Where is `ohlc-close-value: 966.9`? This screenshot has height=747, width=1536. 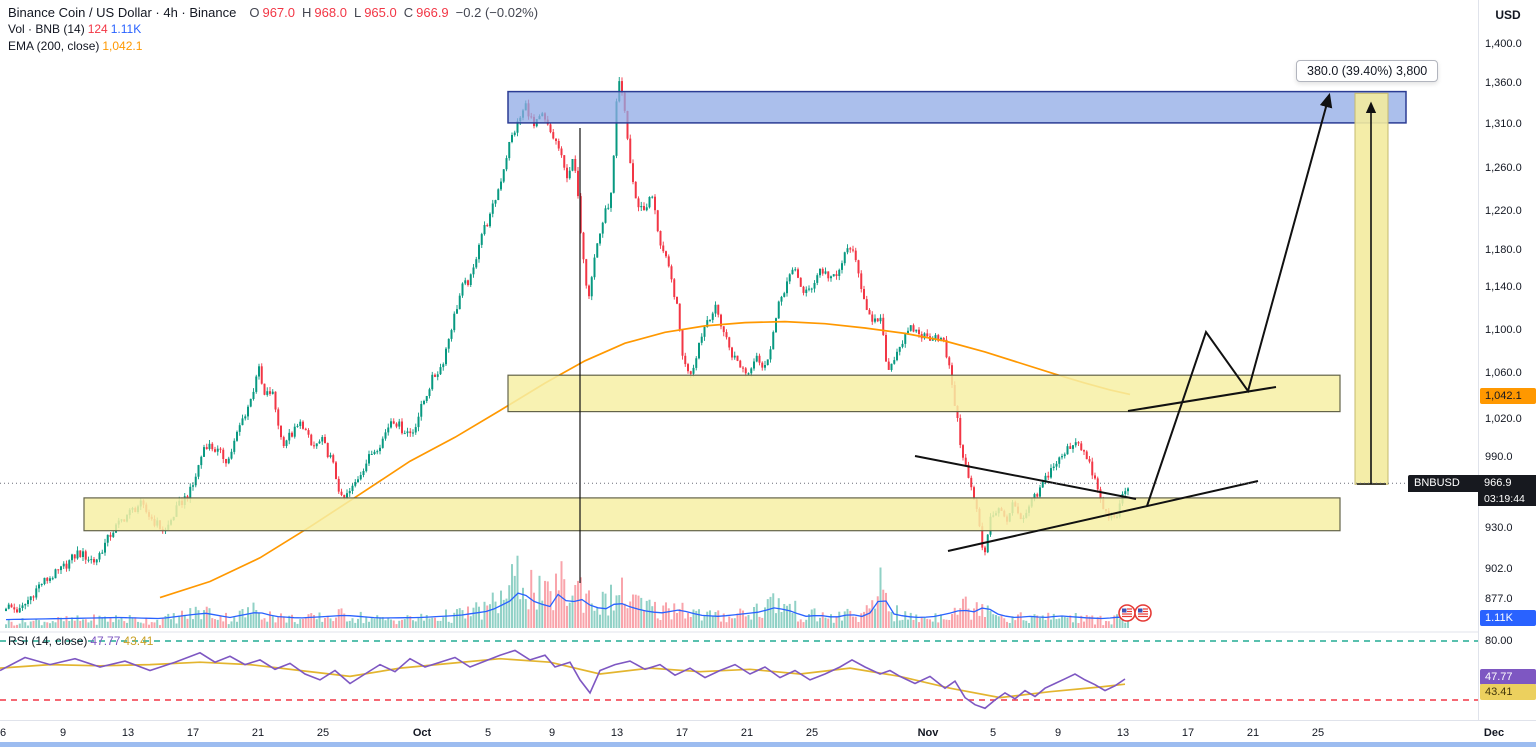 ohlc-close-value: 966.9 is located at coordinates (432, 12).